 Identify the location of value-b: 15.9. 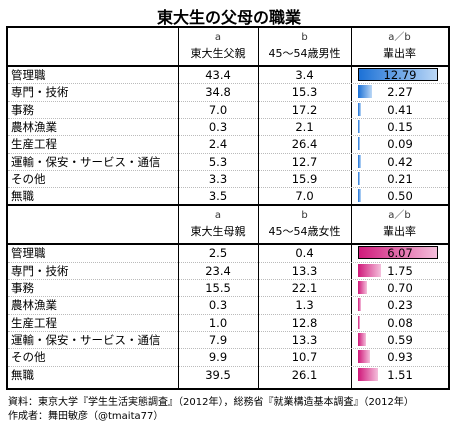
(304, 178).